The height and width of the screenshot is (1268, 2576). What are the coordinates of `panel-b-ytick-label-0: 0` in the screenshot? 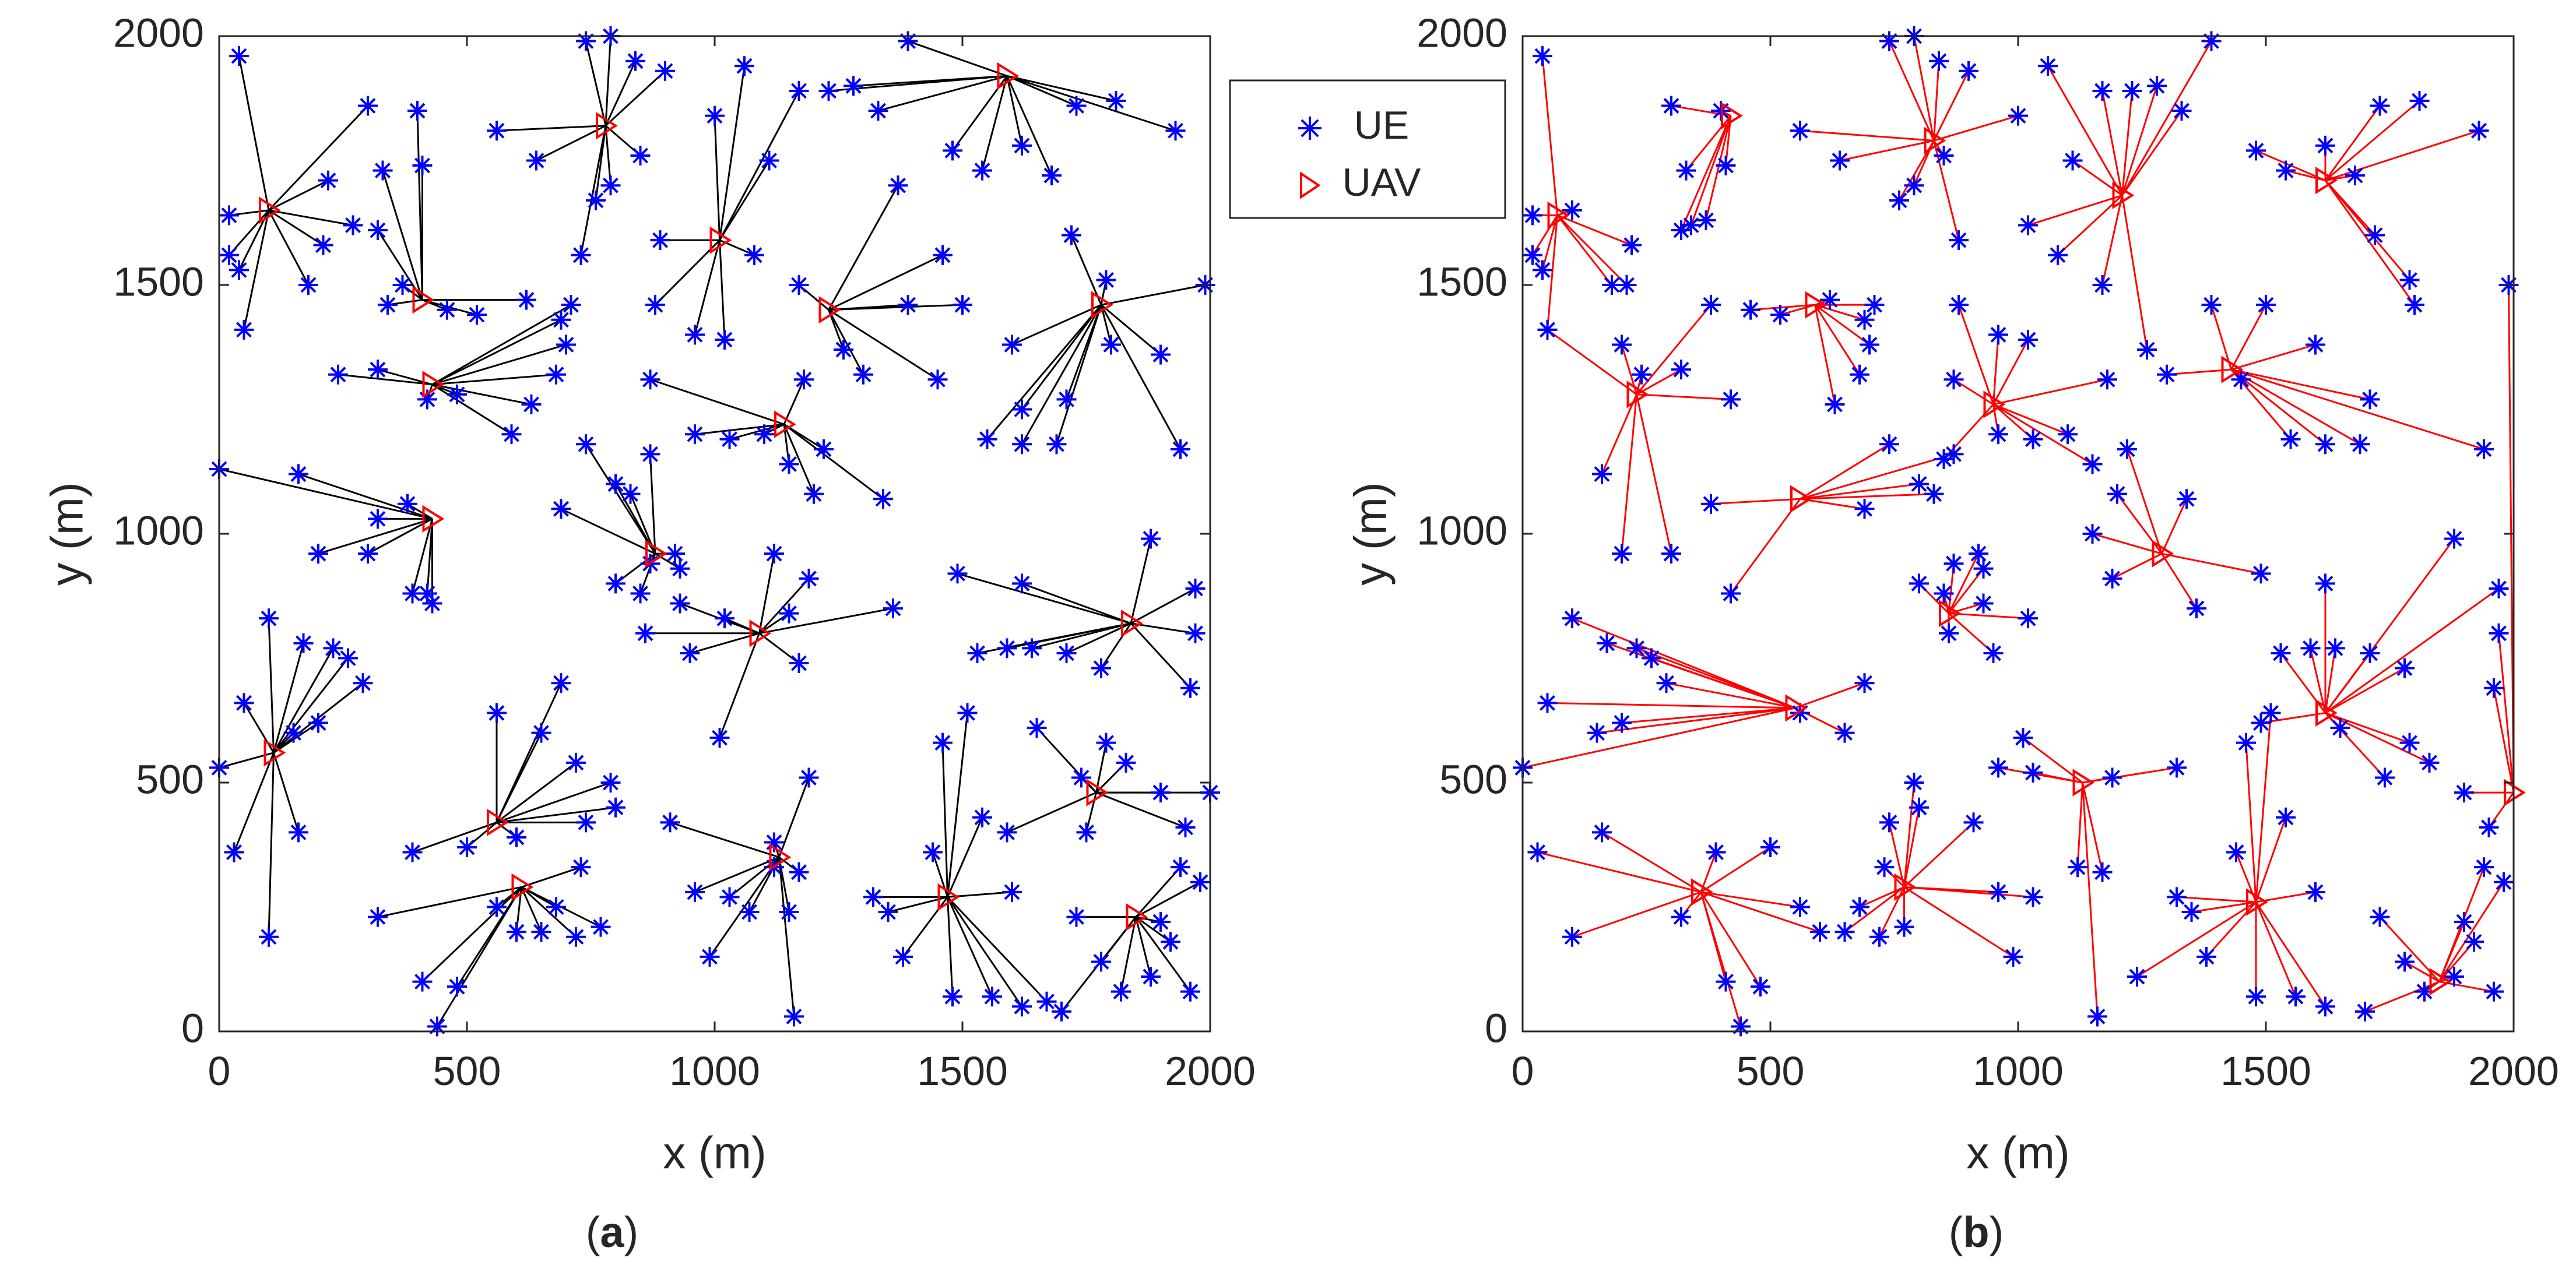 It's located at (1496, 1028).